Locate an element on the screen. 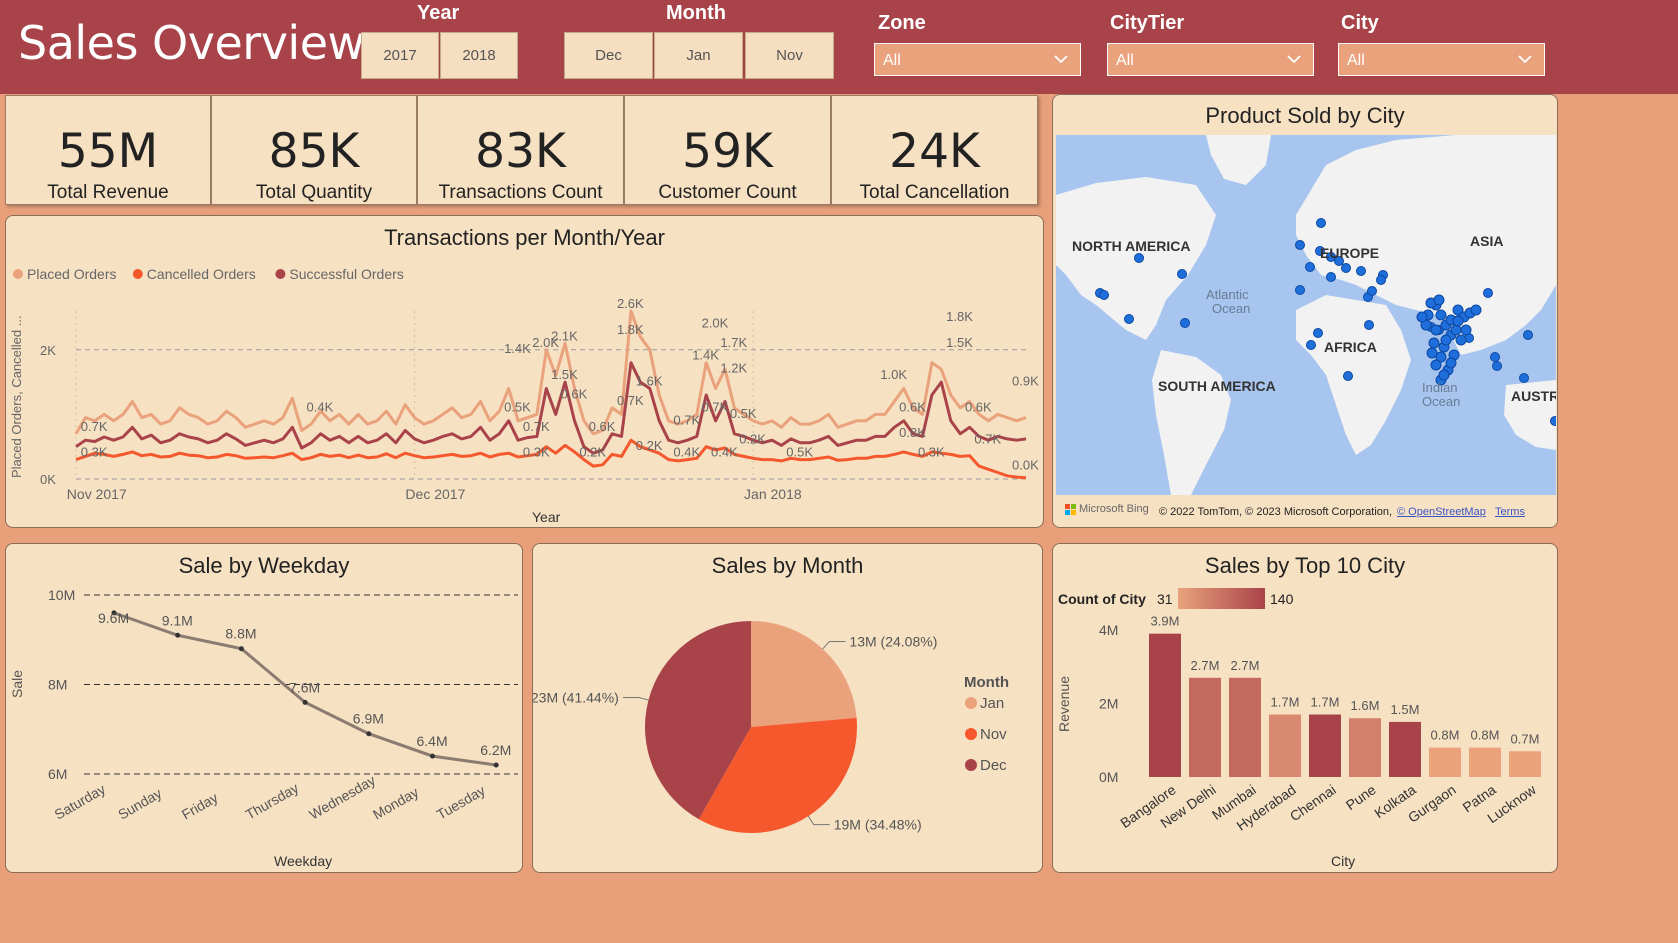 This screenshot has width=1678, height=943. map-label-atlantic-ocean: Ocean is located at coordinates (1231, 308).